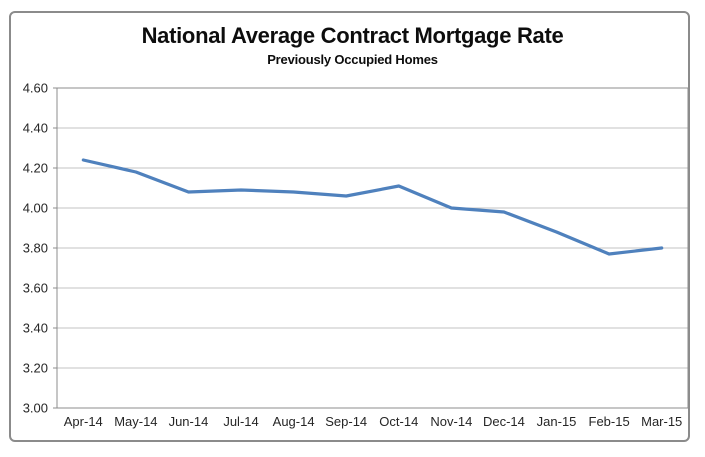 This screenshot has height=457, width=705. Describe the element at coordinates (609, 421) in the screenshot. I see `x-axis-label: Feb-15` at that location.